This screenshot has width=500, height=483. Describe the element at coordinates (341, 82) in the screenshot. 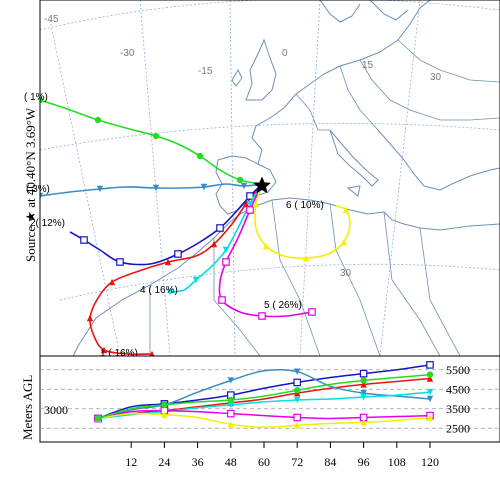

I see `coastline-europe` at that location.